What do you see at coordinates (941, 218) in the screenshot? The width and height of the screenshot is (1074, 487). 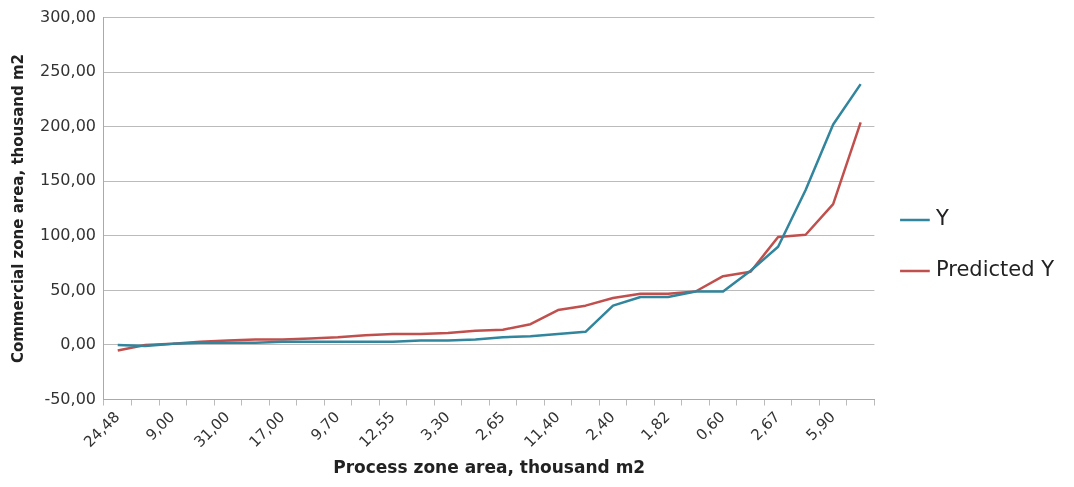 I see `legend-label: Y` at bounding box center [941, 218].